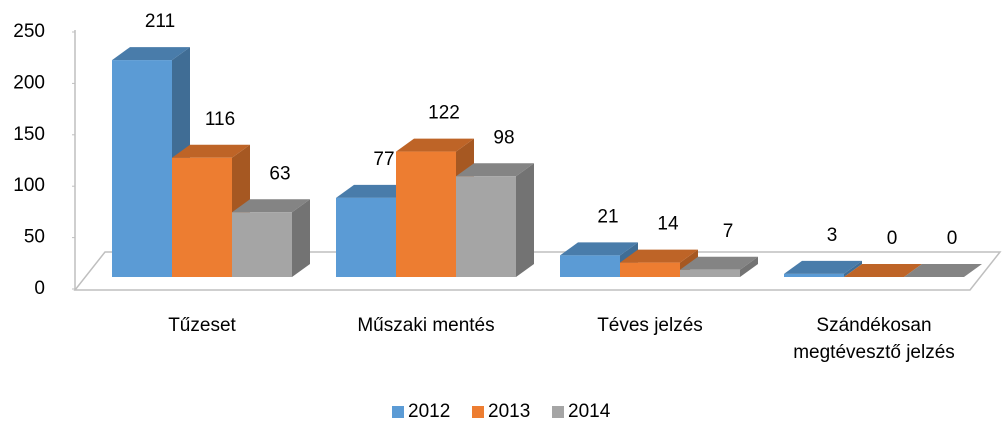 This screenshot has height=426, width=1005. Describe the element at coordinates (607, 216) in the screenshot. I see `data-label: 21` at that location.